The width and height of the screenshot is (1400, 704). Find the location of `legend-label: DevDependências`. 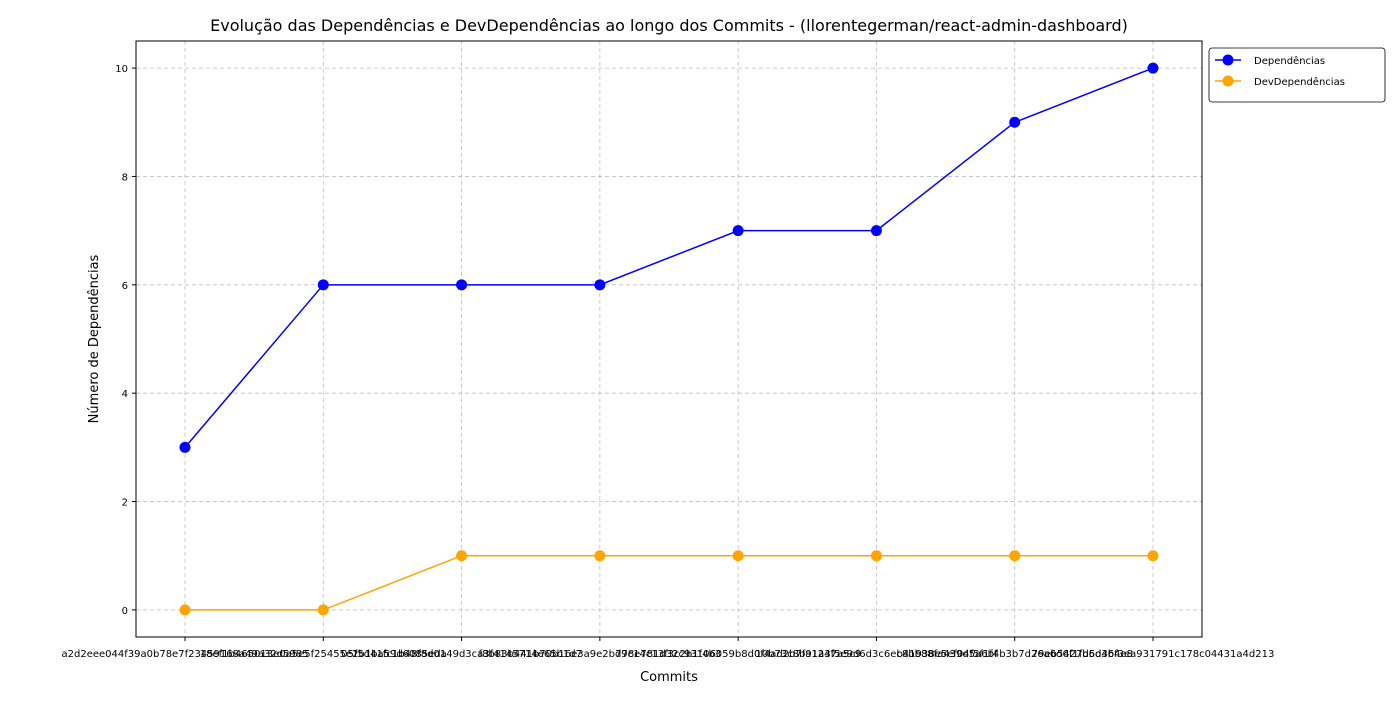

legend-label: DevDependências is located at coordinates (1299, 82).